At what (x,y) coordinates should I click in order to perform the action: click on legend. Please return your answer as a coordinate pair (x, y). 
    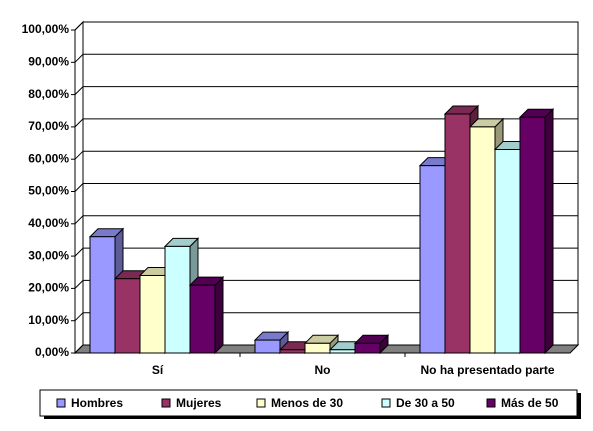
    Looking at the image, I should click on (308, 403).